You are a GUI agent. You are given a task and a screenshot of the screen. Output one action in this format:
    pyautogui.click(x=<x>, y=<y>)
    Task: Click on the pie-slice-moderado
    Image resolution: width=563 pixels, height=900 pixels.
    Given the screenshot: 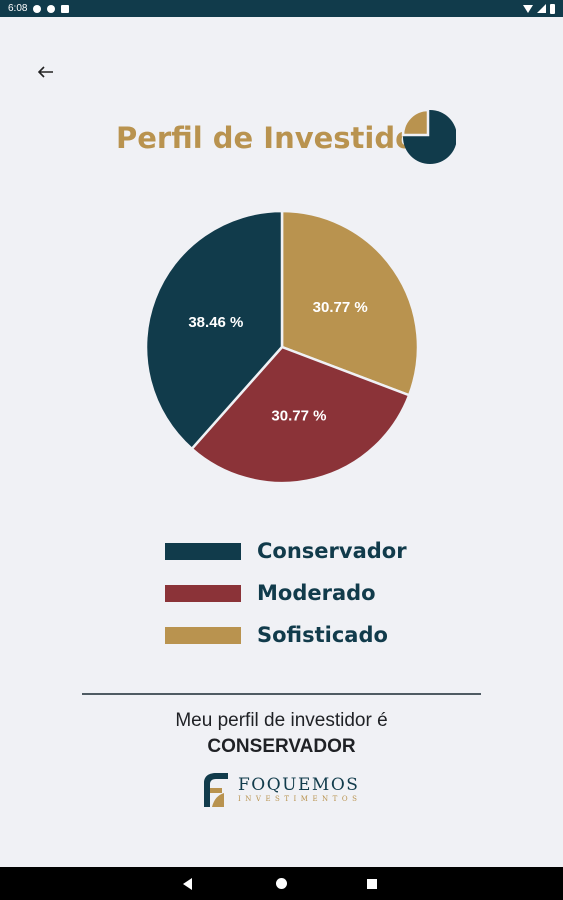 What is the action you would take?
    pyautogui.click(x=300, y=415)
    